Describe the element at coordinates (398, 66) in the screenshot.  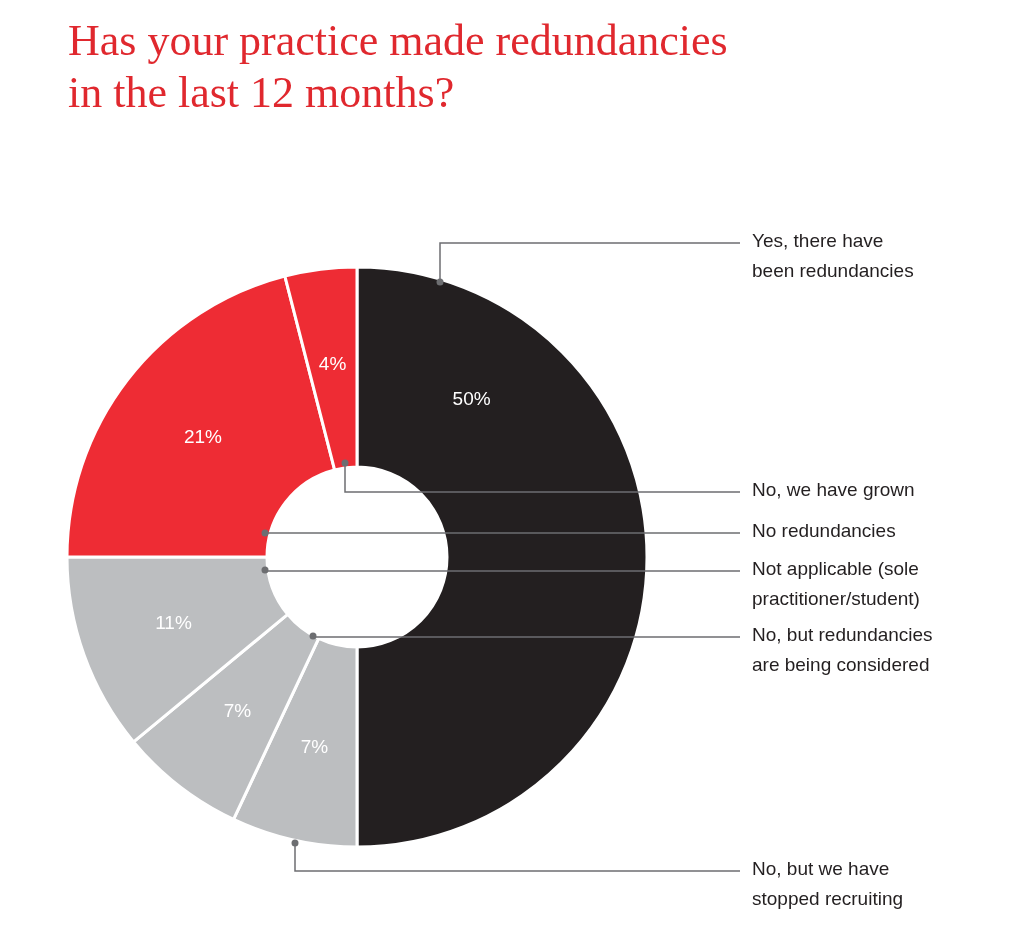
I see `chart-title: Has your practice made redundancies in the last 12 months?` at that location.